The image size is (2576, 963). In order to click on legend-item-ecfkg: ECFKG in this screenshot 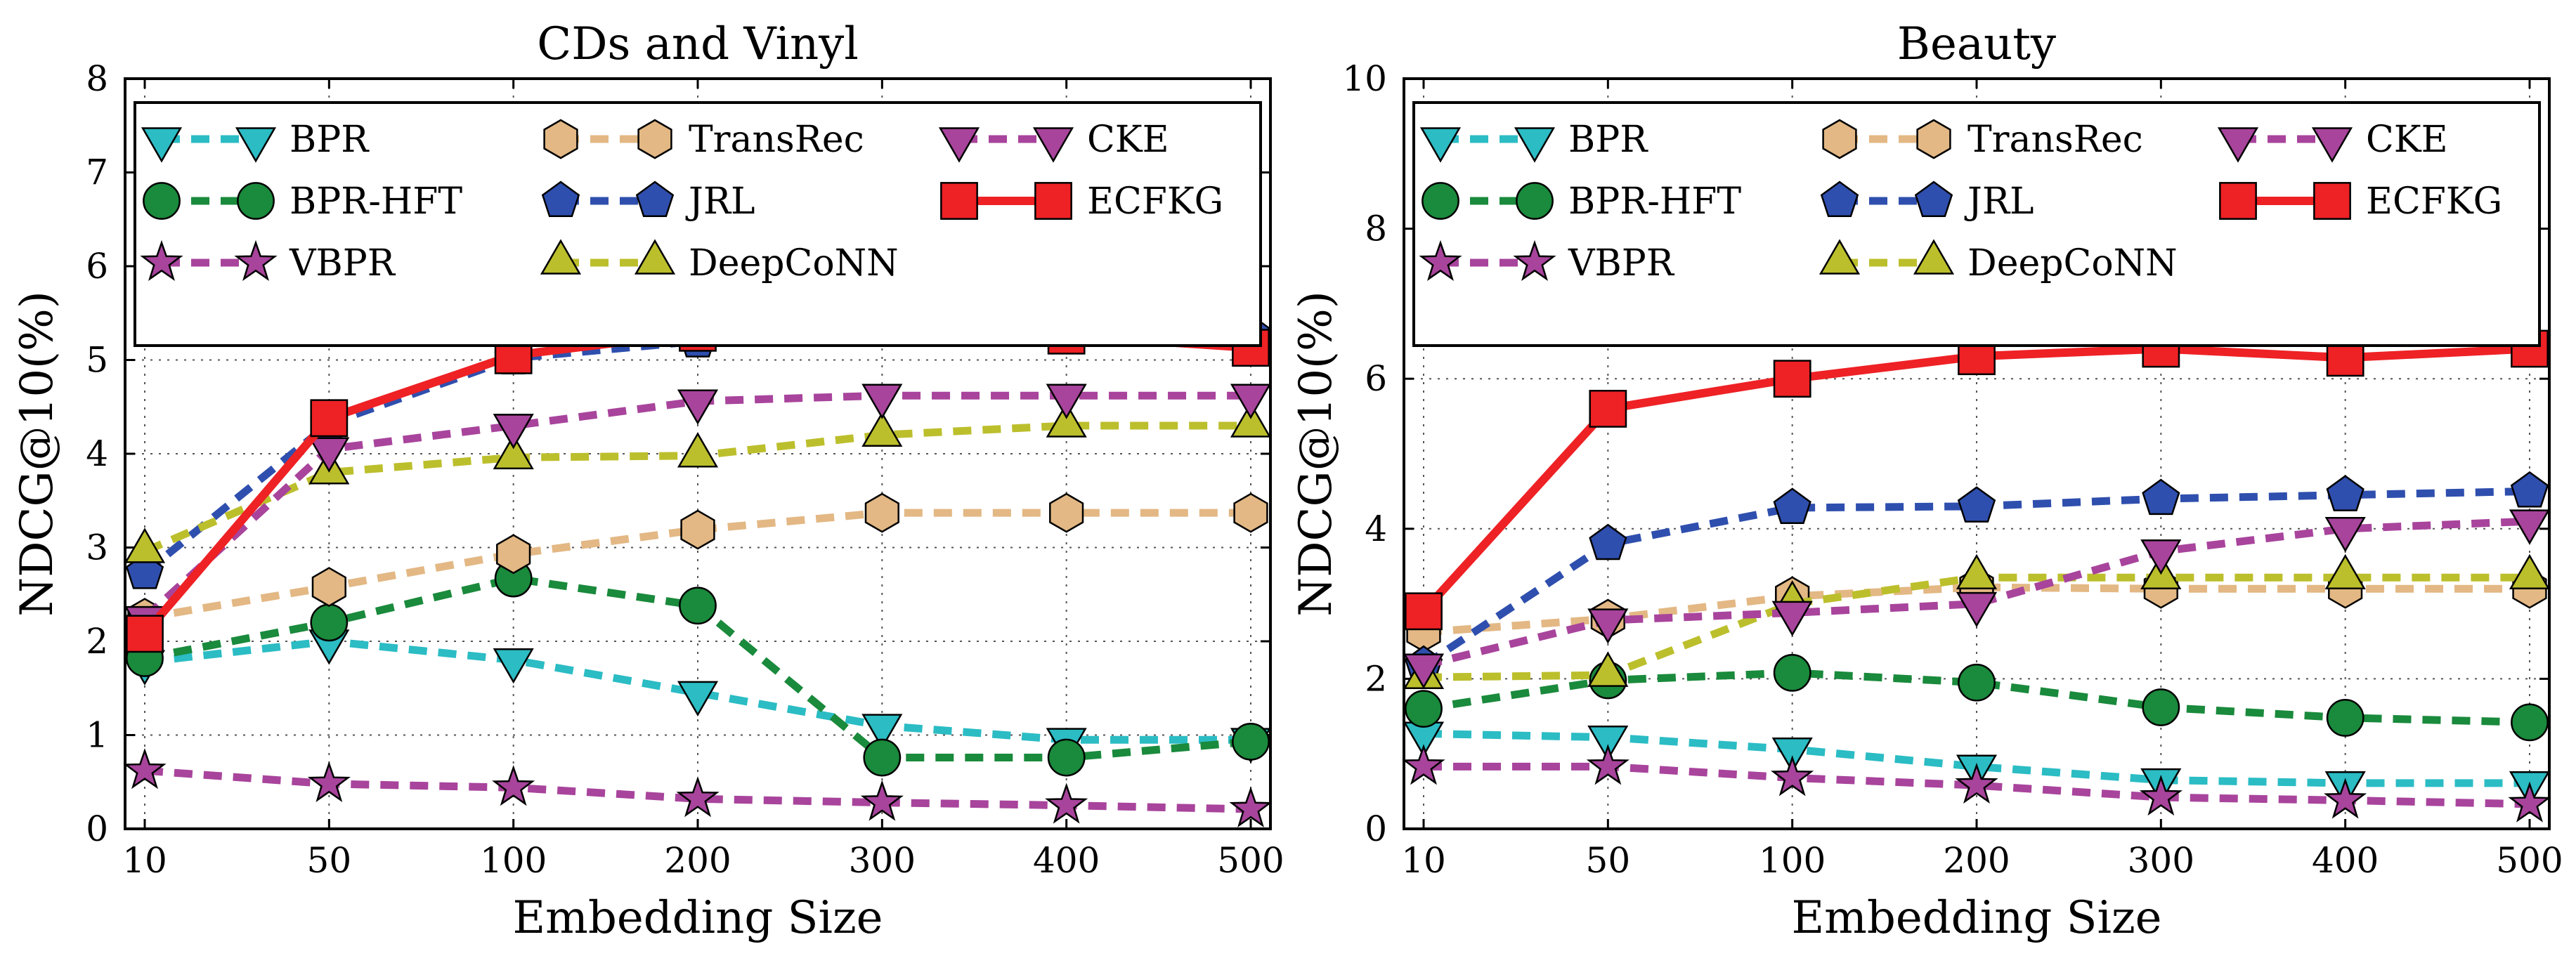, I will do `click(1081, 202)`.